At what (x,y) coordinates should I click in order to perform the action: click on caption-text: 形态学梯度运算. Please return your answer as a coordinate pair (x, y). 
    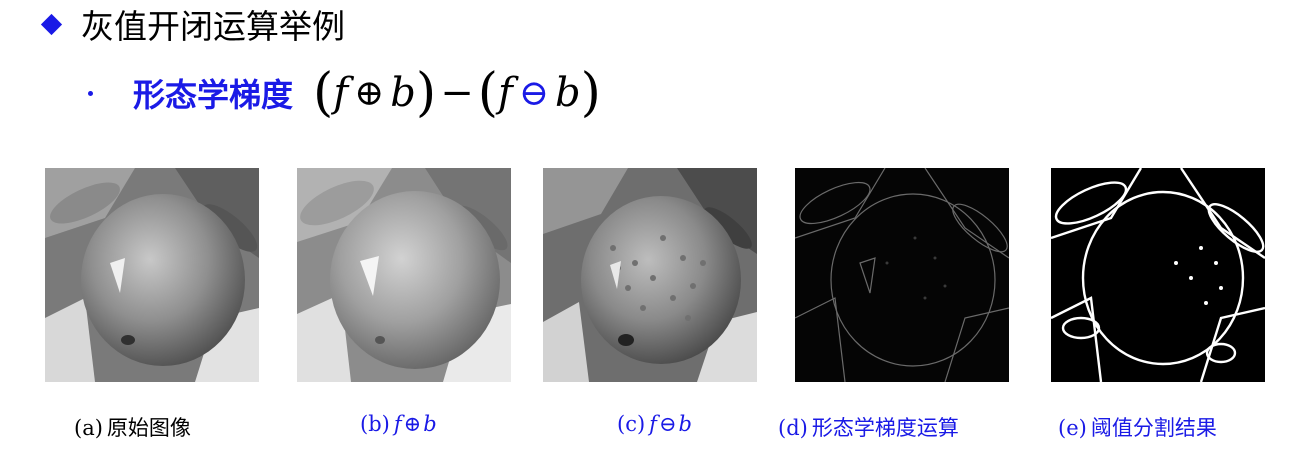
    Looking at the image, I should click on (885, 428).